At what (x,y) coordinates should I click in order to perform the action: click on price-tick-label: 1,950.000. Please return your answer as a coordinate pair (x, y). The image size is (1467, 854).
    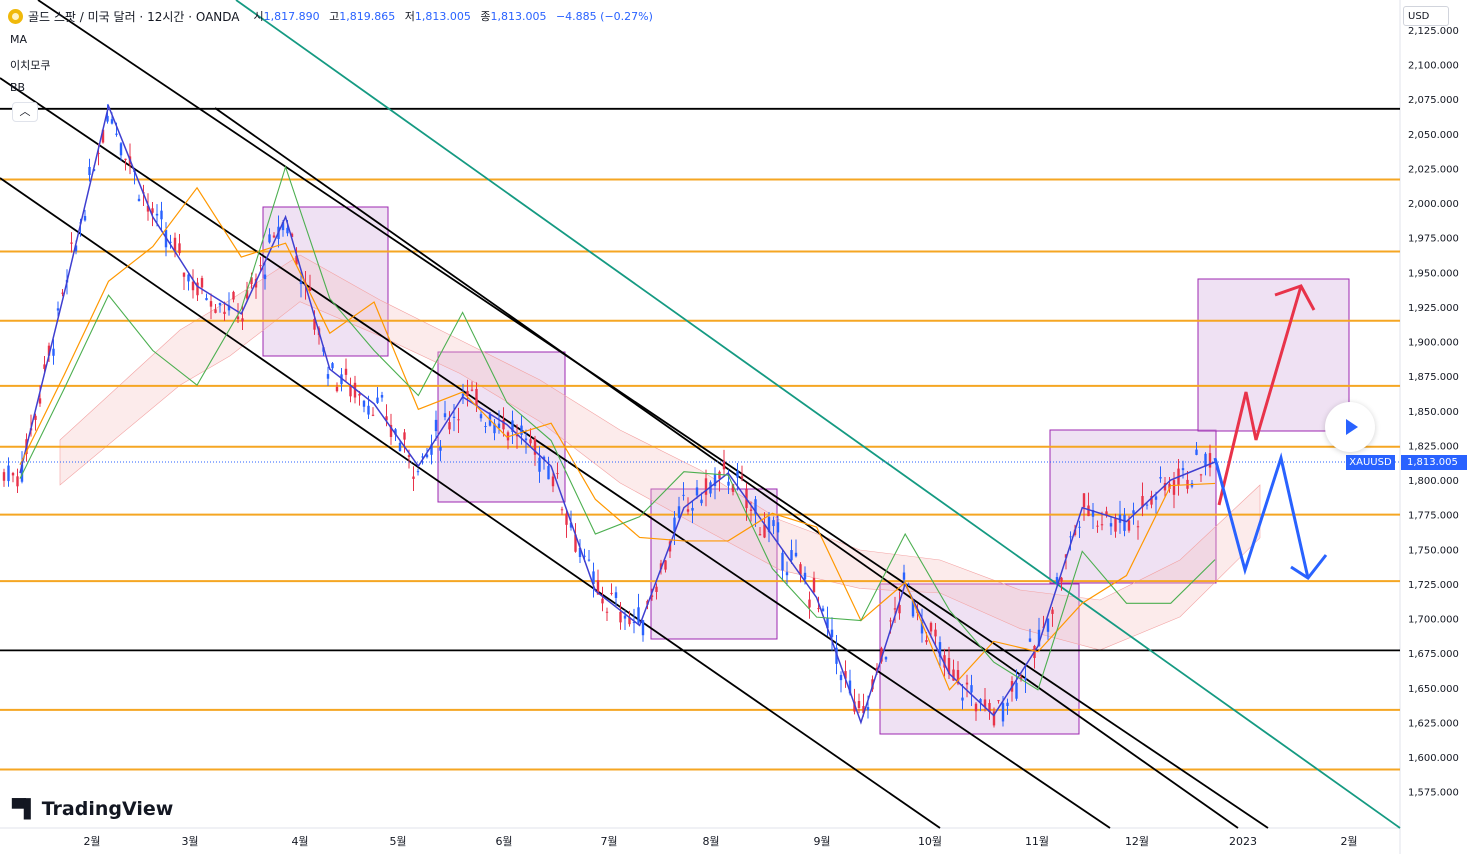
    Looking at the image, I should click on (1433, 273).